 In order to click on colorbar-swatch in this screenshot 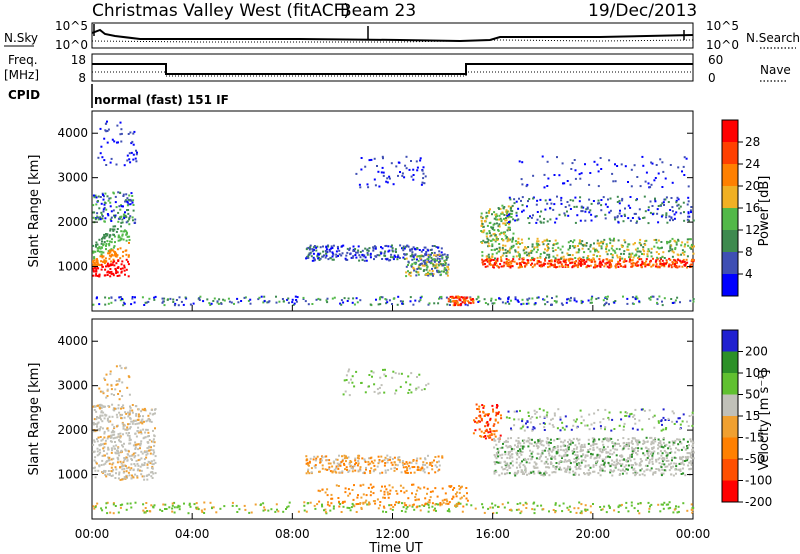, I will do `click(730, 263)`.